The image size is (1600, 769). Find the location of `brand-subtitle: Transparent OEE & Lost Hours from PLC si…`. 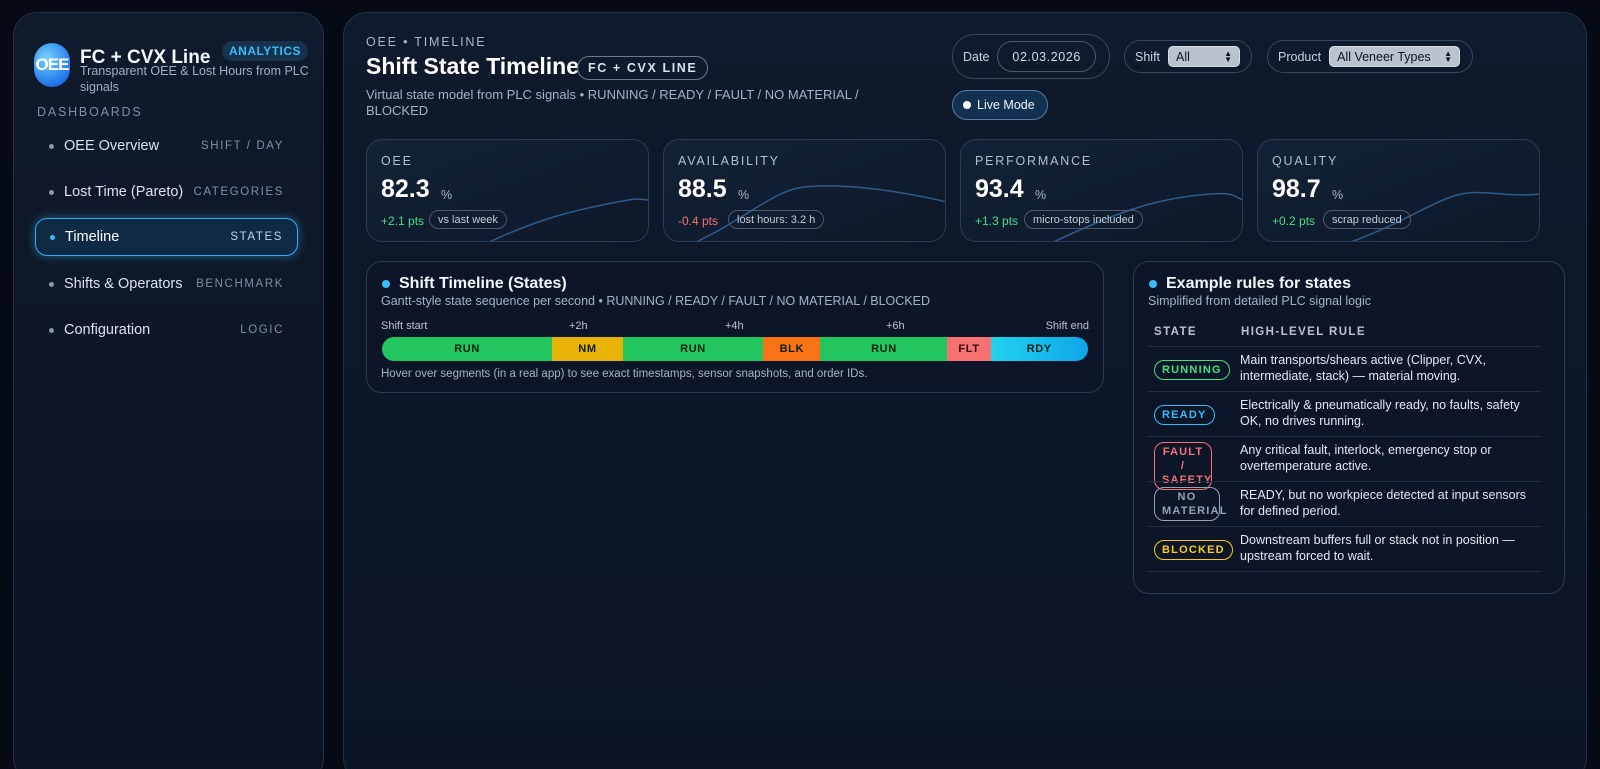

brand-subtitle: Transparent OEE & Lost Hours from PLC si… is located at coordinates (194, 79).